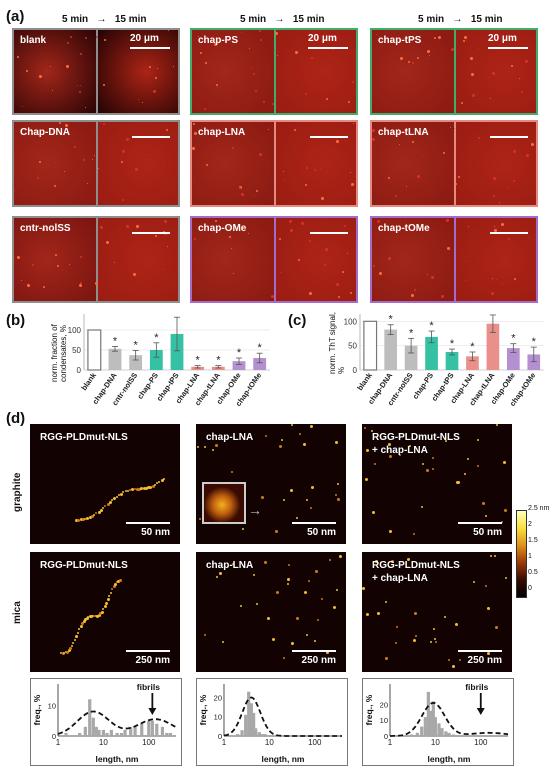  Describe the element at coordinates (533, 540) in the screenshot. I see `colorbar-tick: 1.5` at that location.